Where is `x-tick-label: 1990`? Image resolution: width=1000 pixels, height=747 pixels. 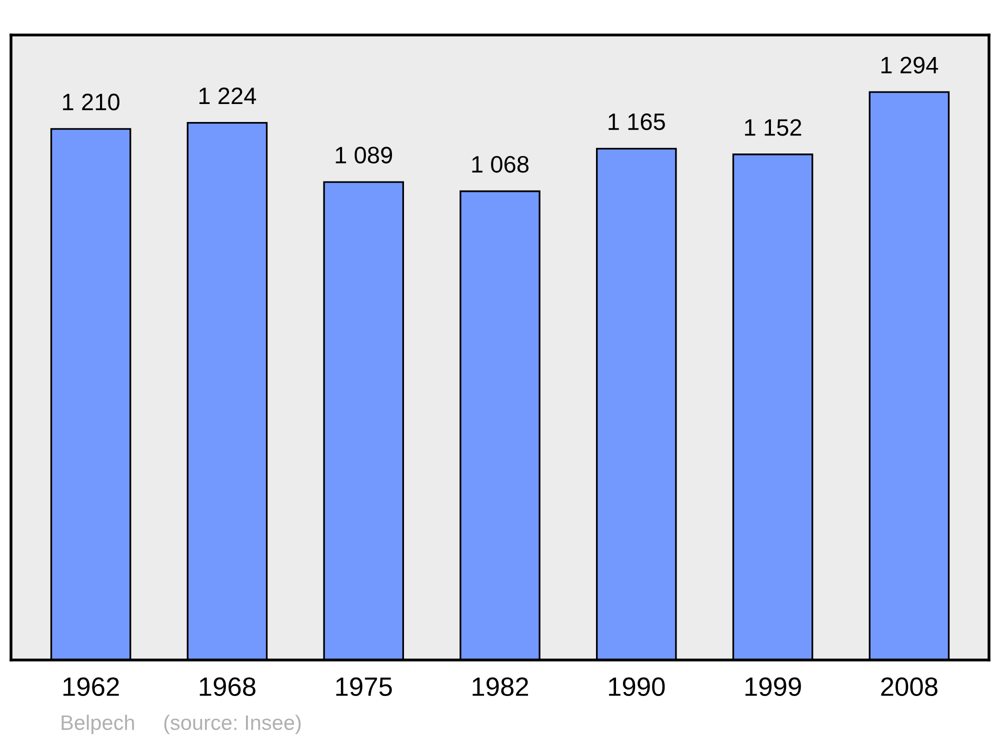
x-tick-label: 1990 is located at coordinates (637, 686).